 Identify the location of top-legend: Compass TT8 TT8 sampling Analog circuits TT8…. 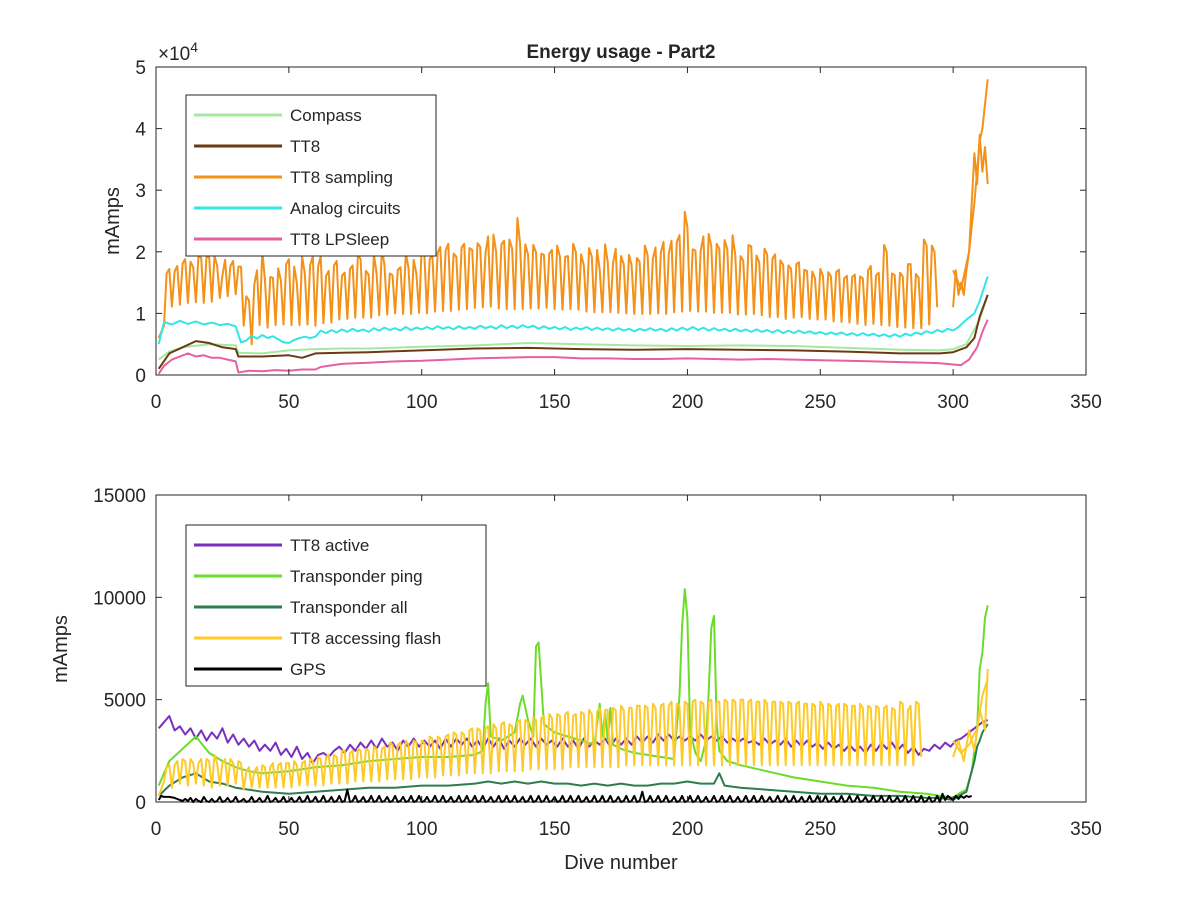
(311, 175).